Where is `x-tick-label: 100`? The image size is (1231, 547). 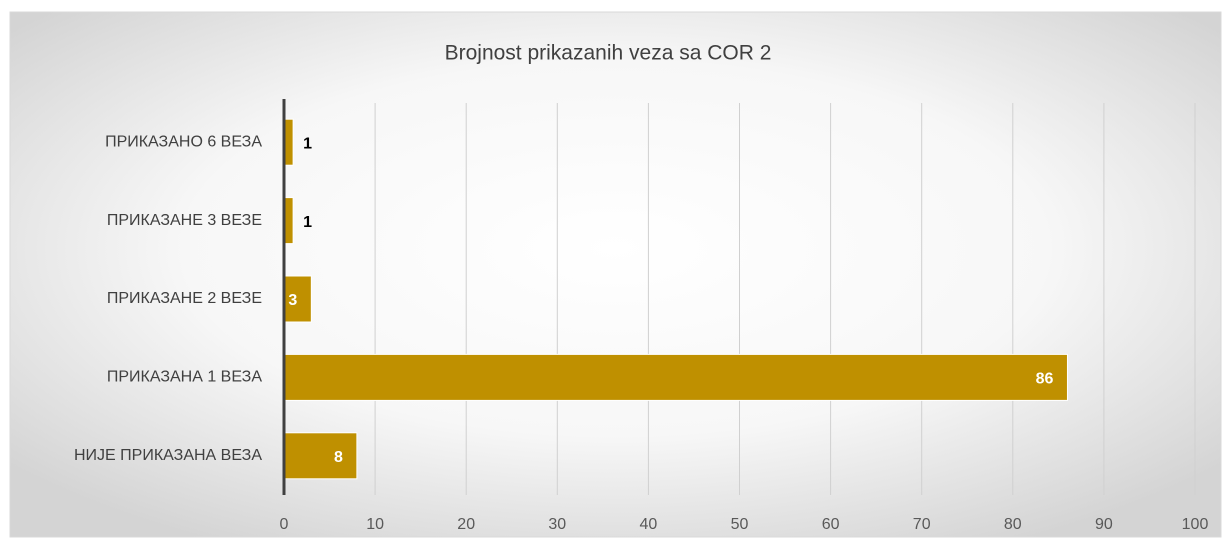 x-tick-label: 100 is located at coordinates (1195, 524).